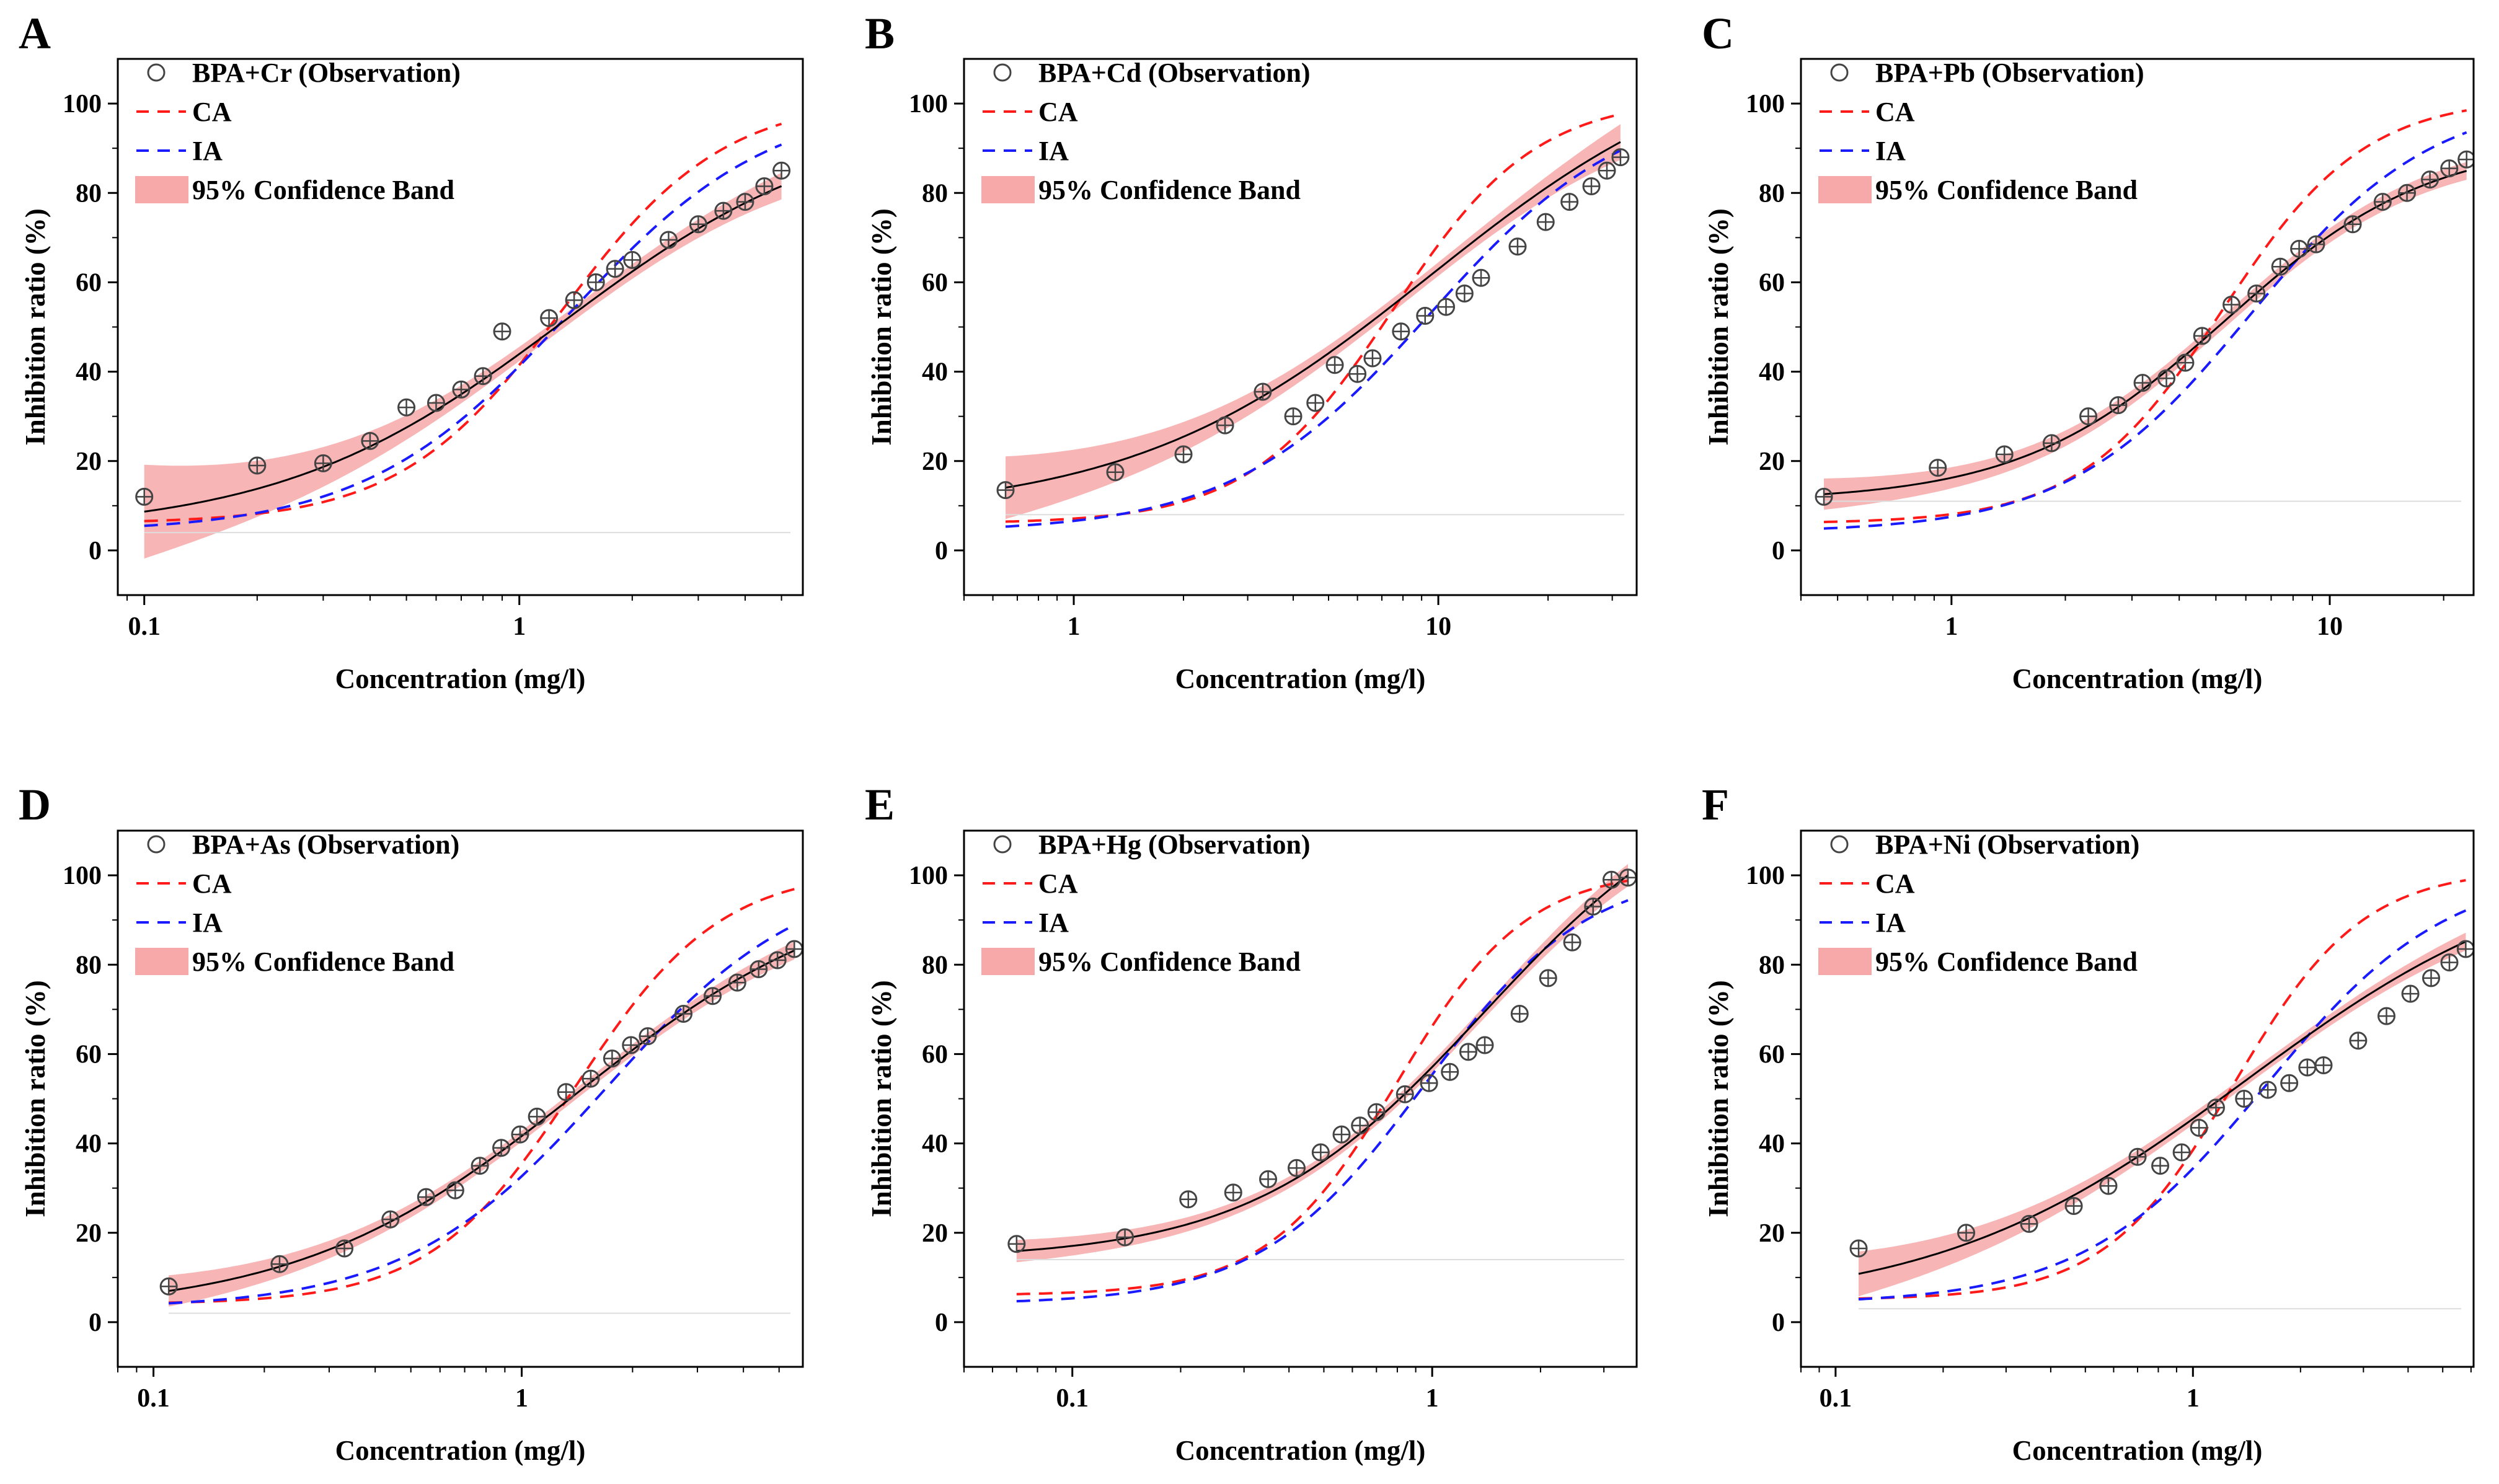 The width and height of the screenshot is (2499, 1484). Describe the element at coordinates (880, 33) in the screenshot. I see `panel-letter: B` at that location.